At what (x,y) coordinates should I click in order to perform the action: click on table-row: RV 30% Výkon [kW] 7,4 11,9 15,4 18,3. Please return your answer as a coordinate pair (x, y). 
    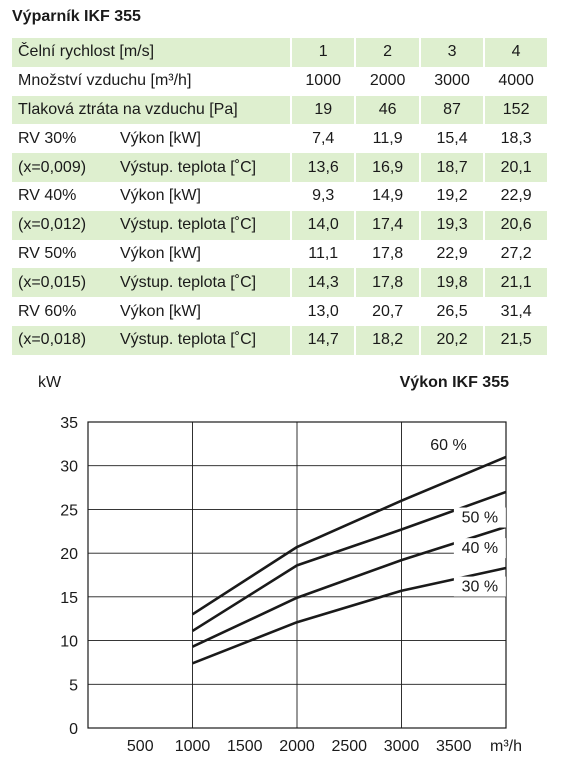
    Looking at the image, I should click on (279, 139).